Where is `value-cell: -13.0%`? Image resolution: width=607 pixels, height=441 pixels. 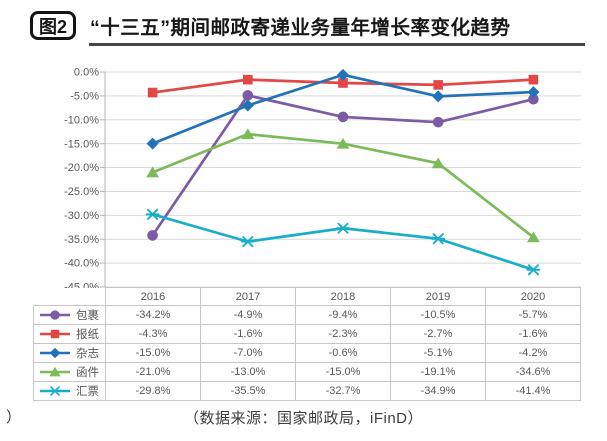
value-cell: -13.0% is located at coordinates (248, 372).